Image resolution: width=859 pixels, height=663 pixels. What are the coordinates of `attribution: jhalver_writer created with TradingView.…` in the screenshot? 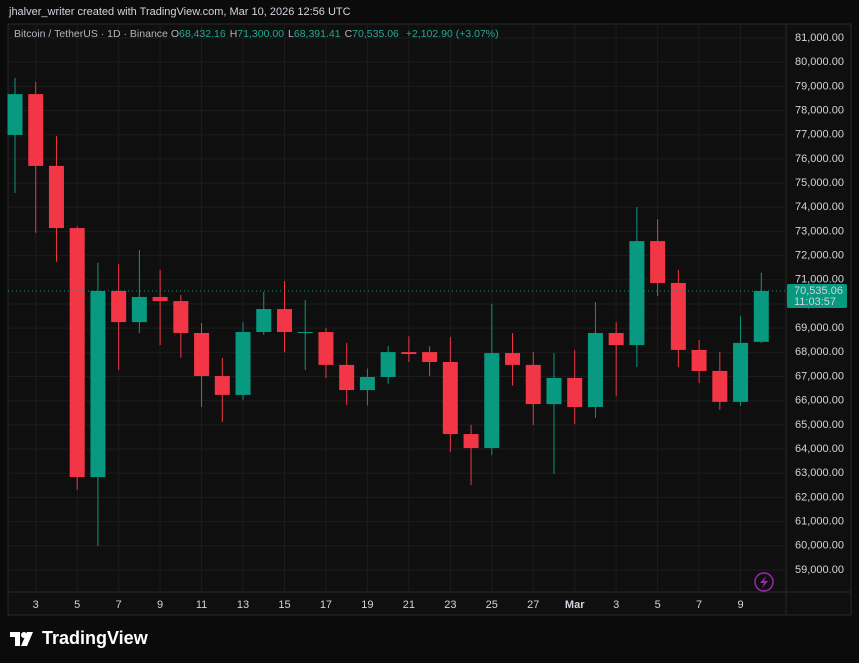 It's located at (180, 12).